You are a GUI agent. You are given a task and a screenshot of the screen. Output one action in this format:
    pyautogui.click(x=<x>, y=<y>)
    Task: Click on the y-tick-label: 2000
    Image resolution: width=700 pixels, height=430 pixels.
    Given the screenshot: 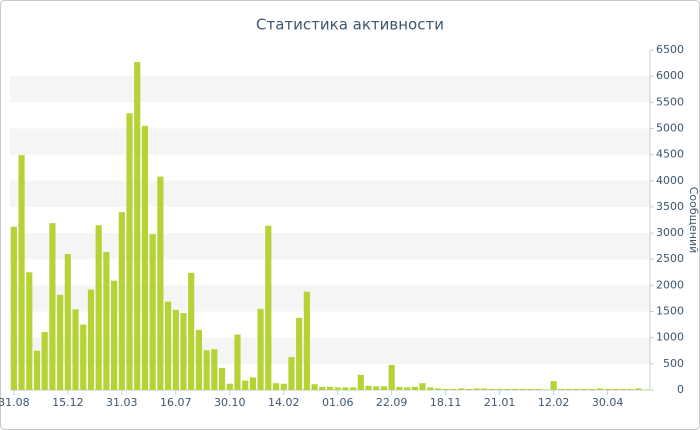 What is the action you would take?
    pyautogui.click(x=670, y=284)
    